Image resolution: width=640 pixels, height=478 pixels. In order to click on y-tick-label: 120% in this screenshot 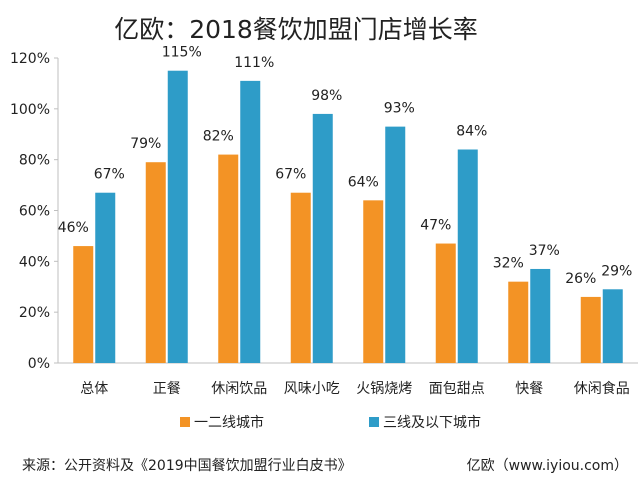, I will do `click(30, 59)`.